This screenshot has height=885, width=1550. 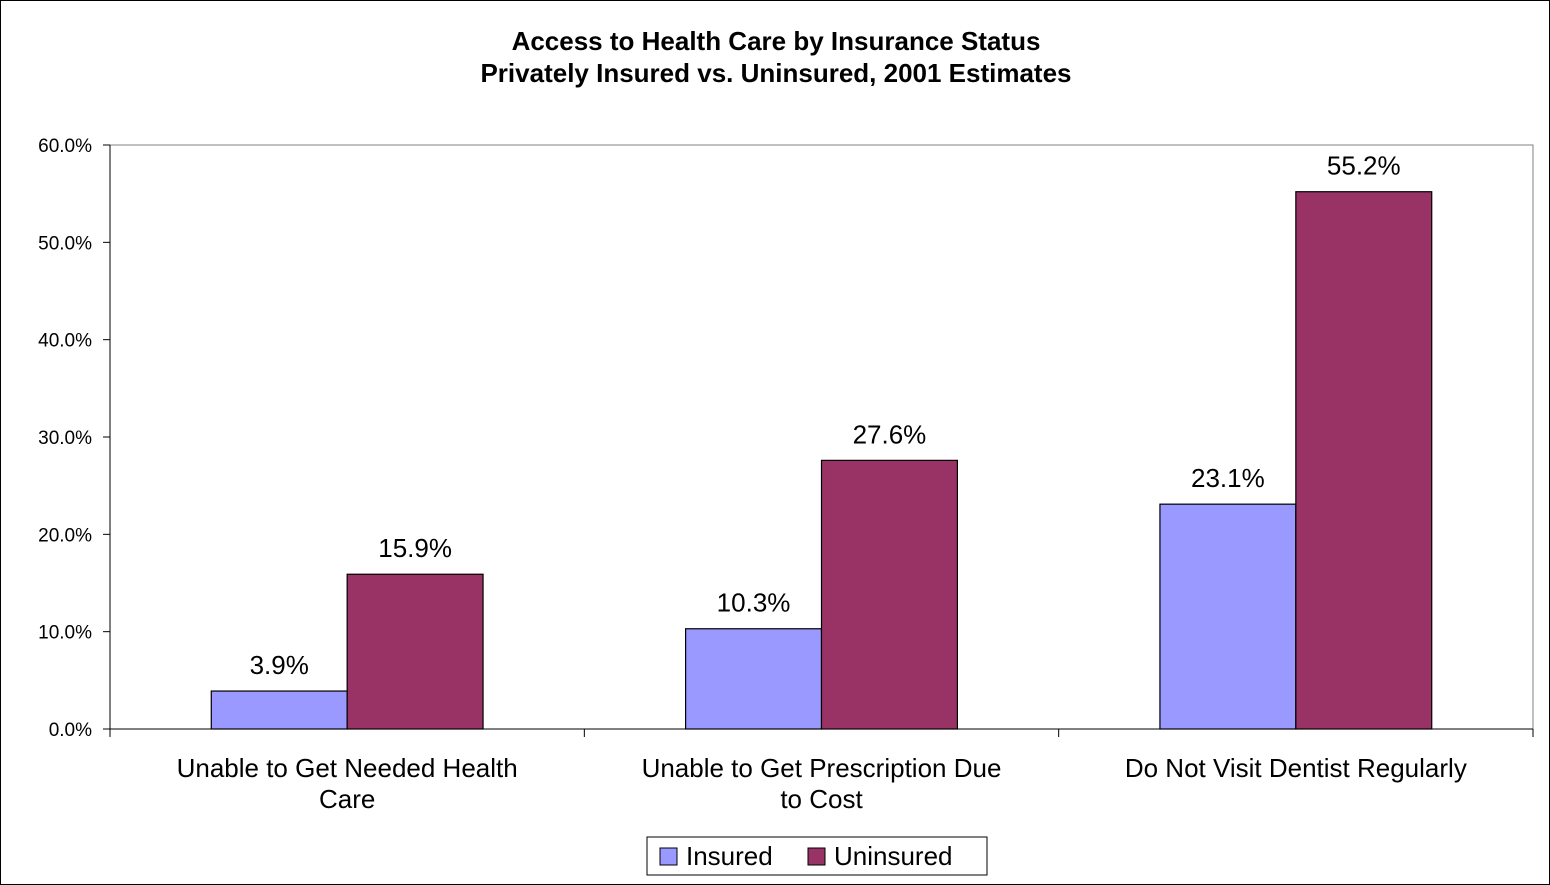 What do you see at coordinates (65, 633) in the screenshot?
I see `y-tick-label: 10.0%` at bounding box center [65, 633].